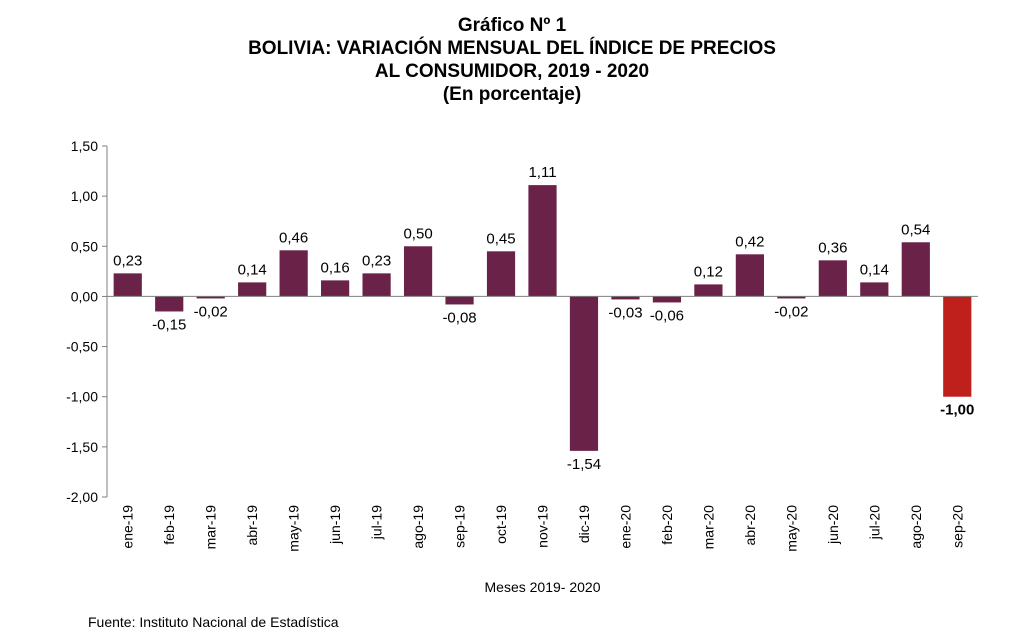 The width and height of the screenshot is (1024, 635). What do you see at coordinates (84, 246) in the screenshot?
I see `y-tick-label: 0,50` at bounding box center [84, 246].